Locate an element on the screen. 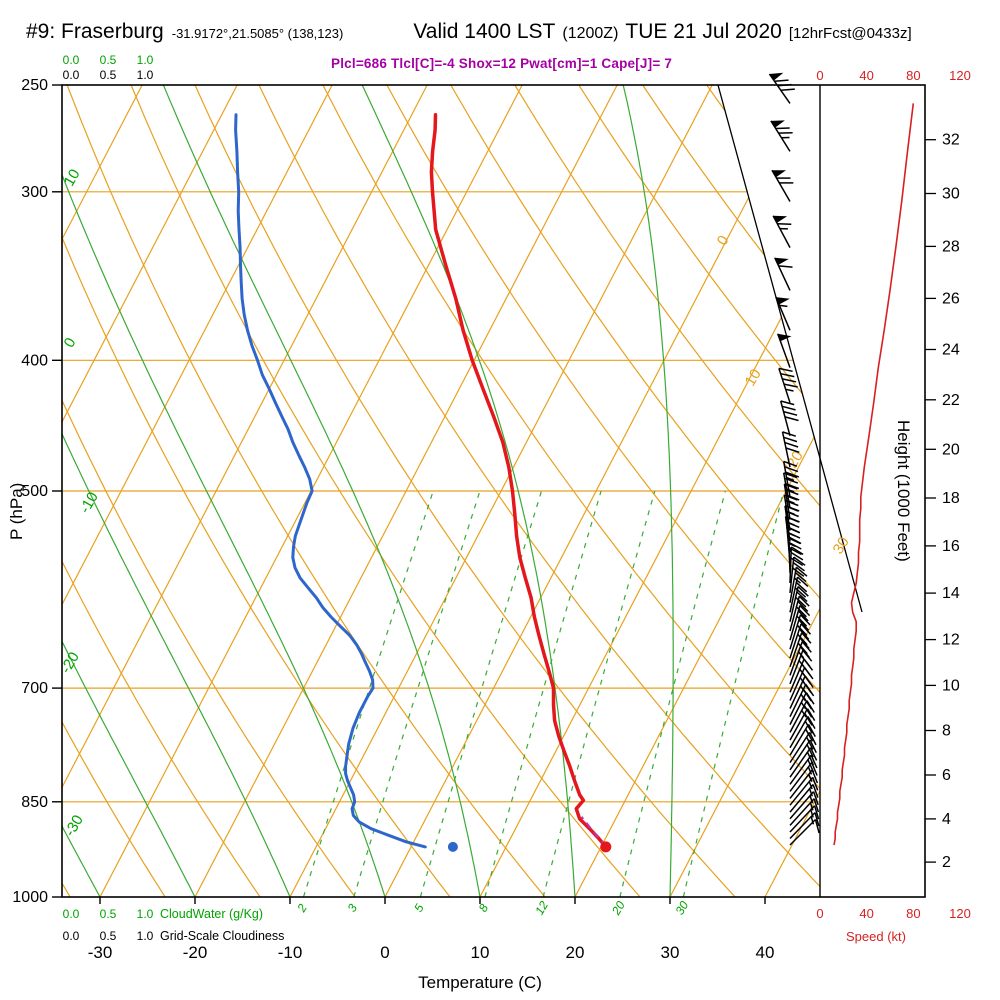 The image size is (1000, 1000). dry-adiabat-line is located at coordinates (114, 491).